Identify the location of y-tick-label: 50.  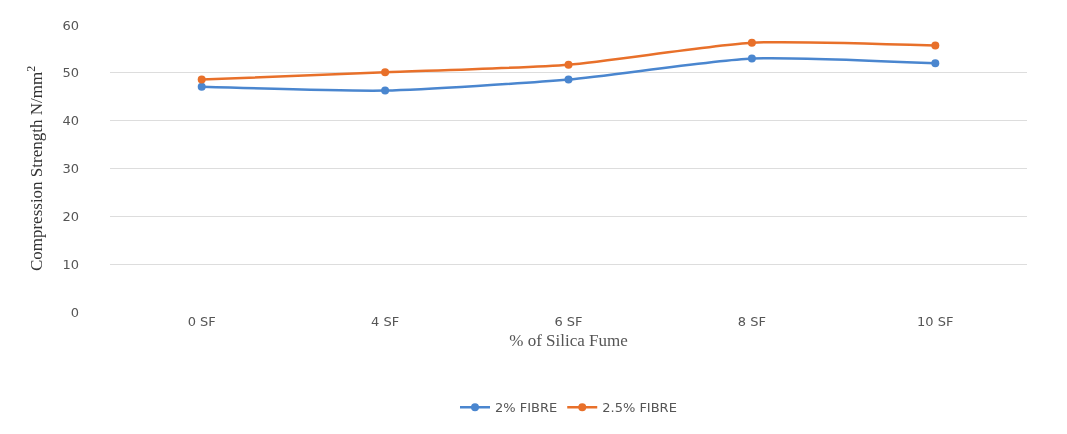
(70, 73).